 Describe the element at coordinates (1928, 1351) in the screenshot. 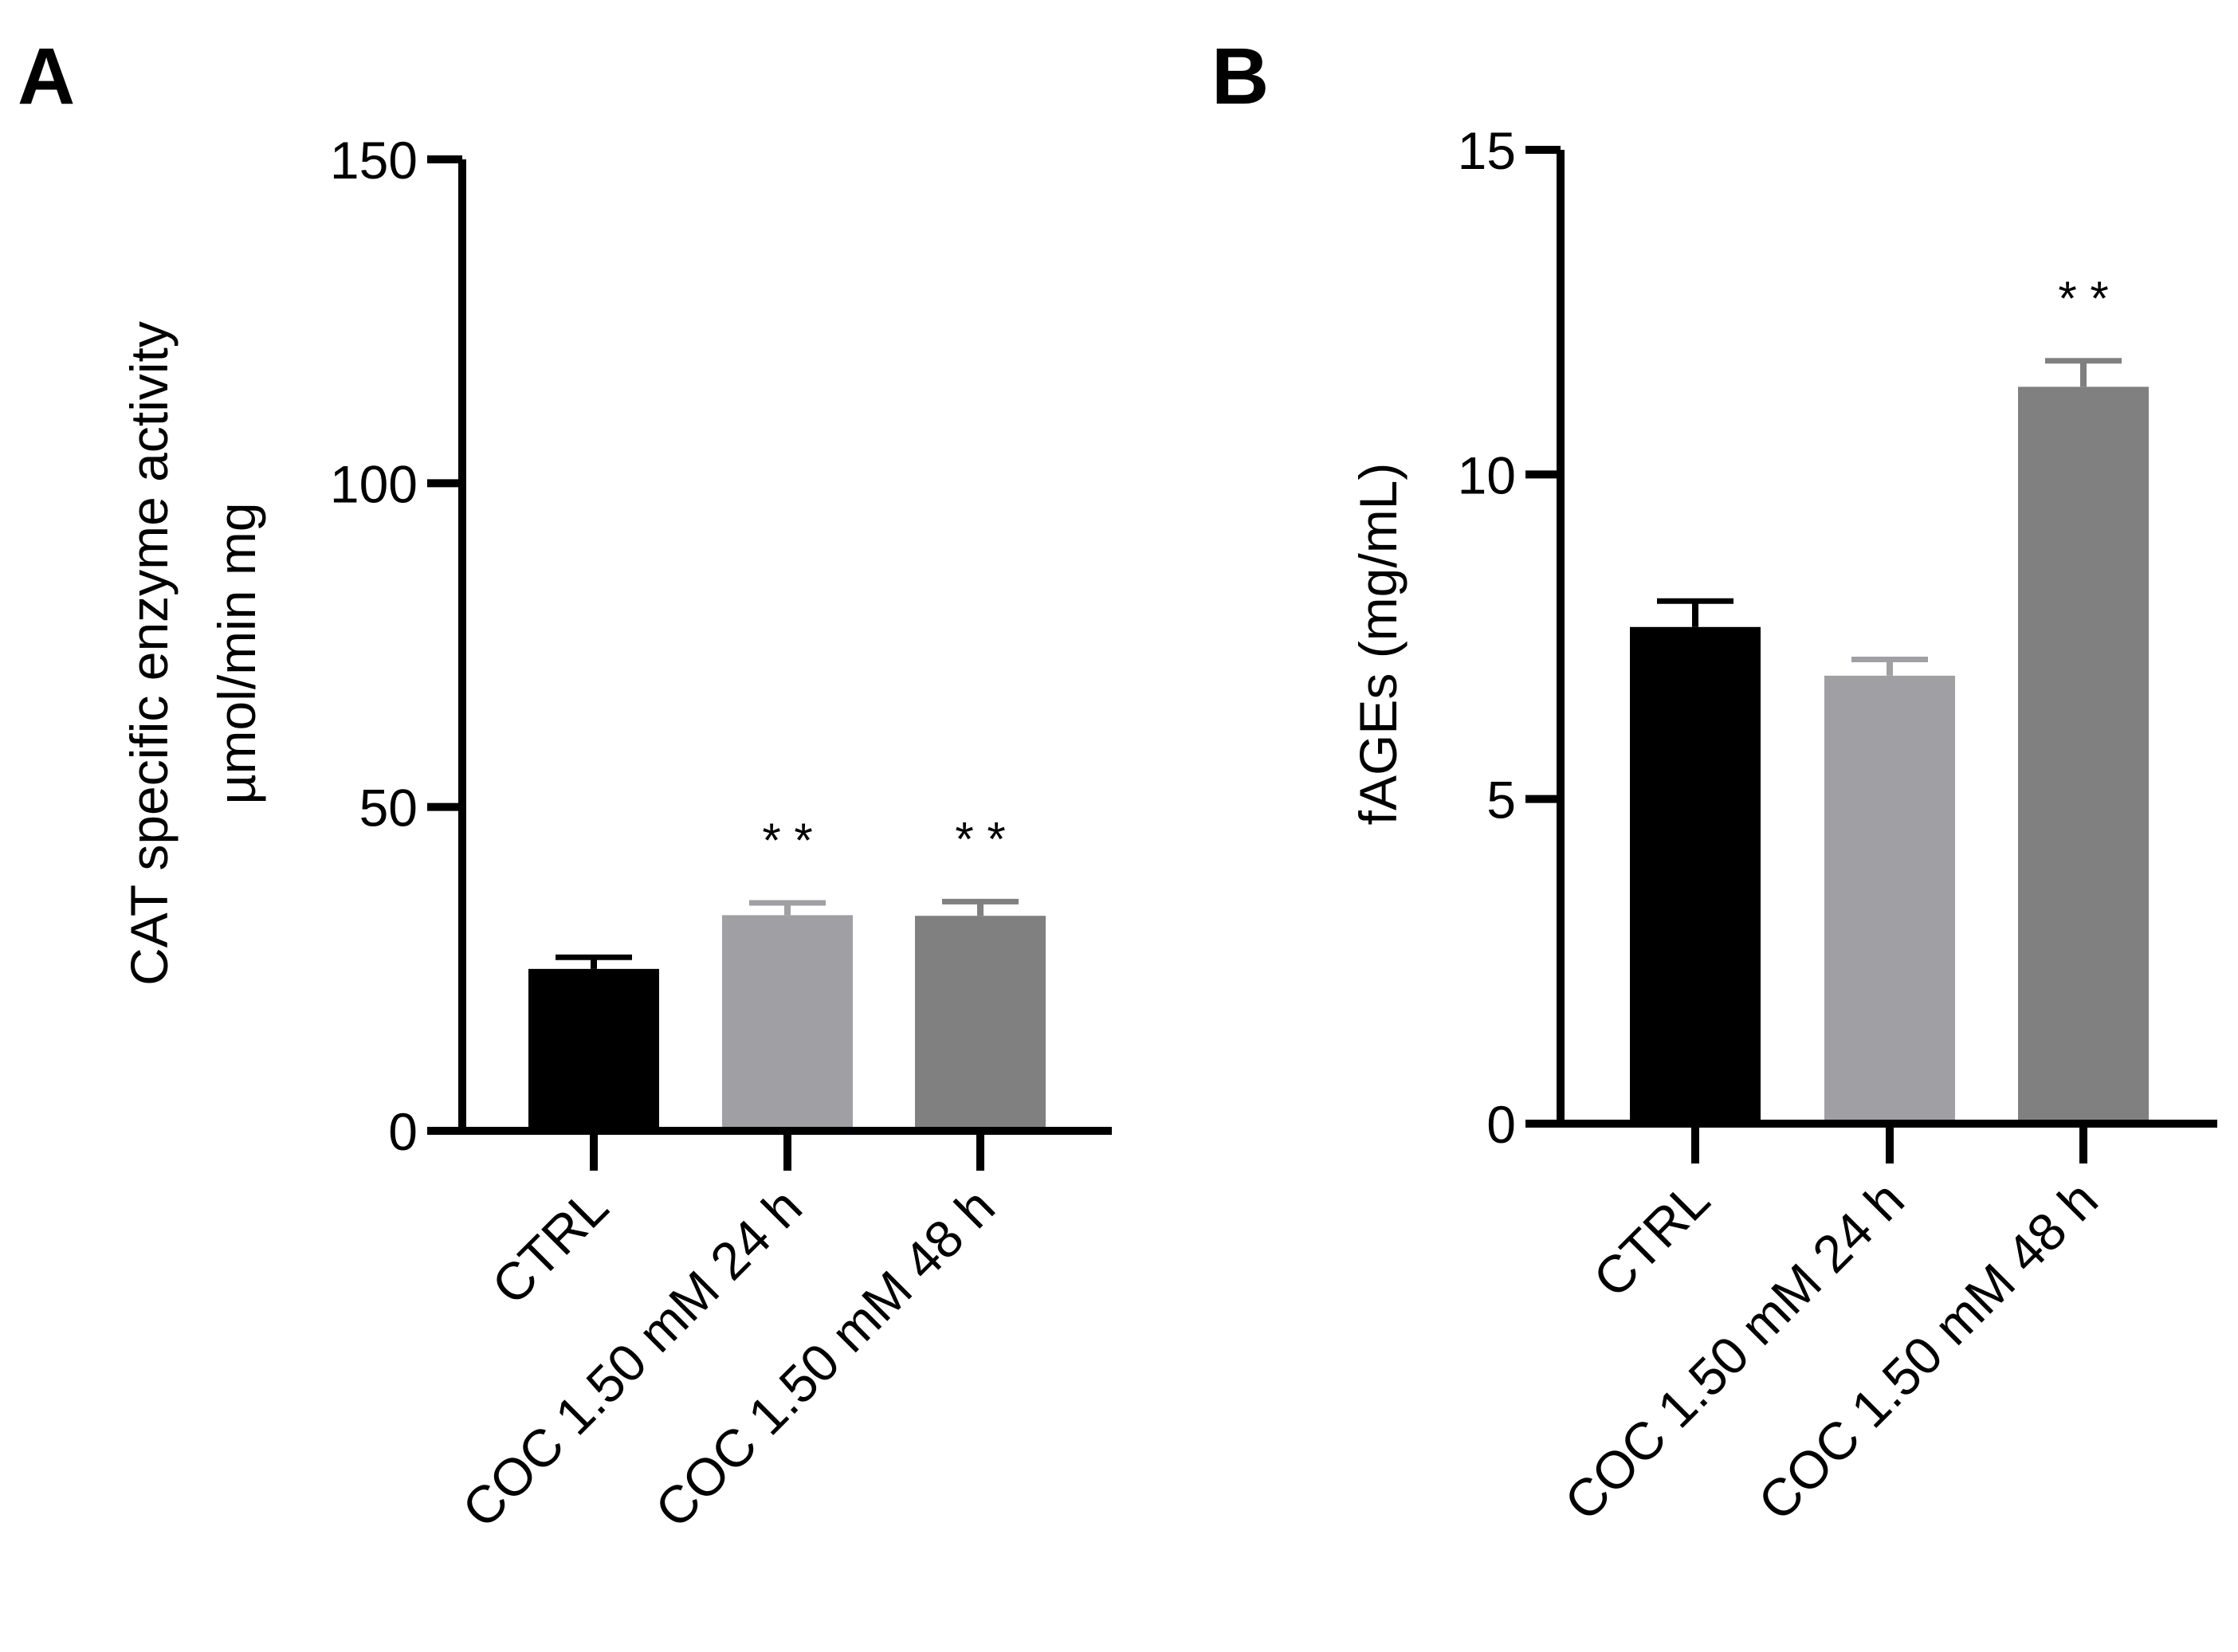

I see `panel-b-category-label: COC 1.50 mM 48 h` at that location.